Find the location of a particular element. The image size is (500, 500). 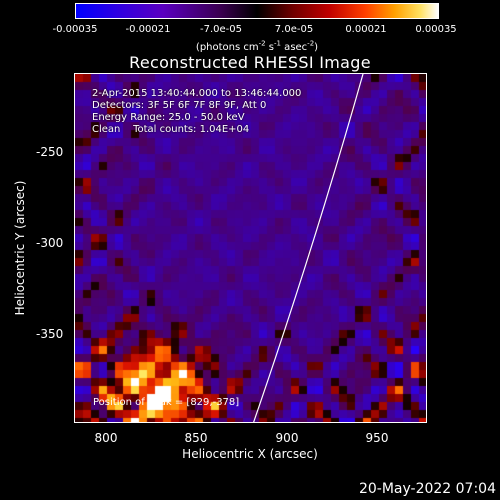

colorbar-tick: 7.0e-05 is located at coordinates (294, 29).